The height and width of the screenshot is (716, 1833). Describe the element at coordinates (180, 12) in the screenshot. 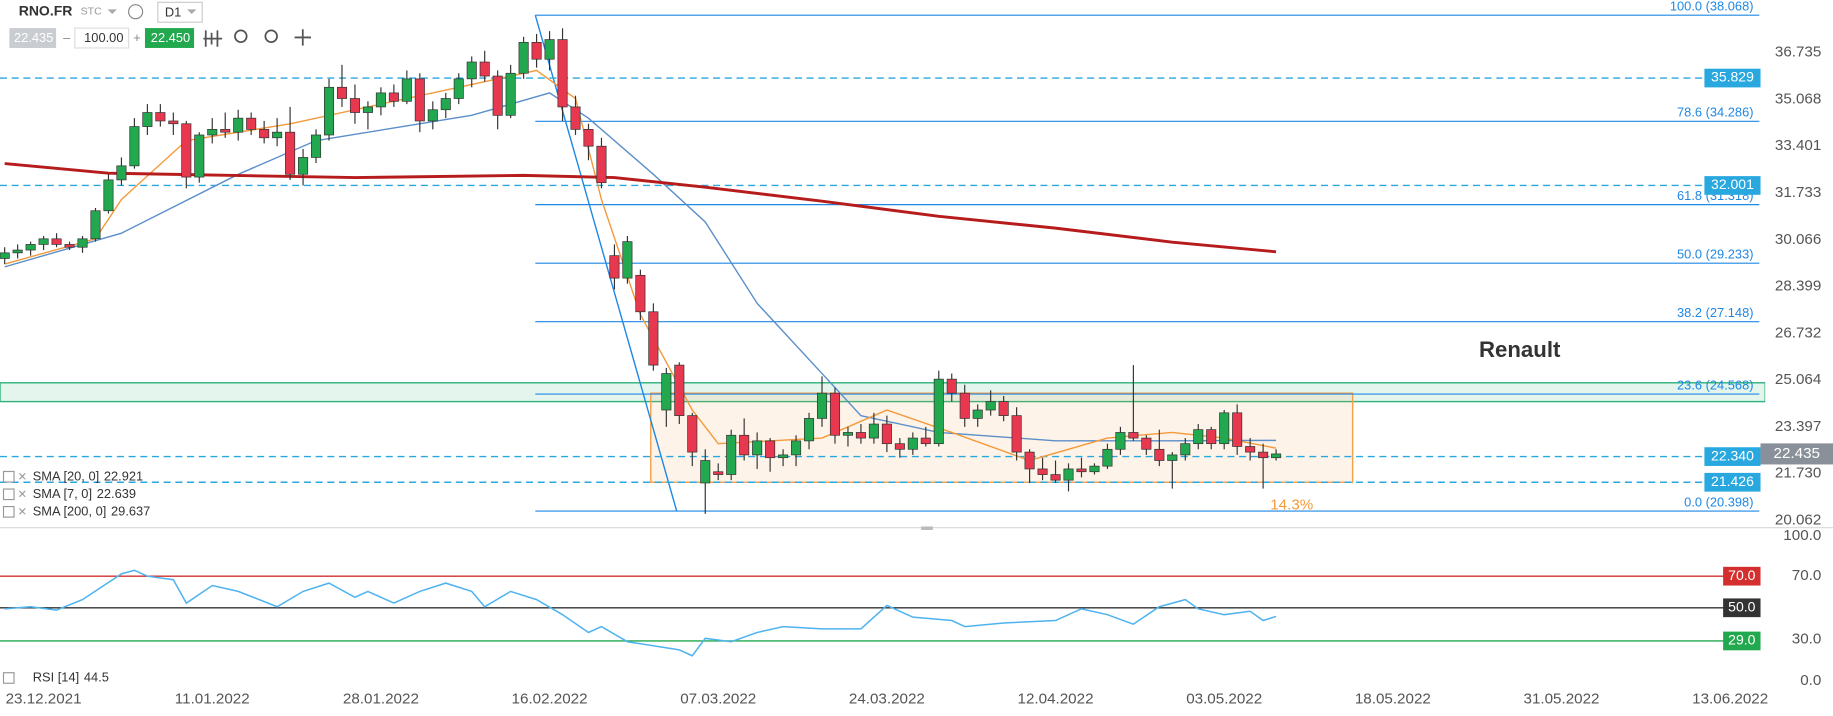

I see `interval-select` at that location.